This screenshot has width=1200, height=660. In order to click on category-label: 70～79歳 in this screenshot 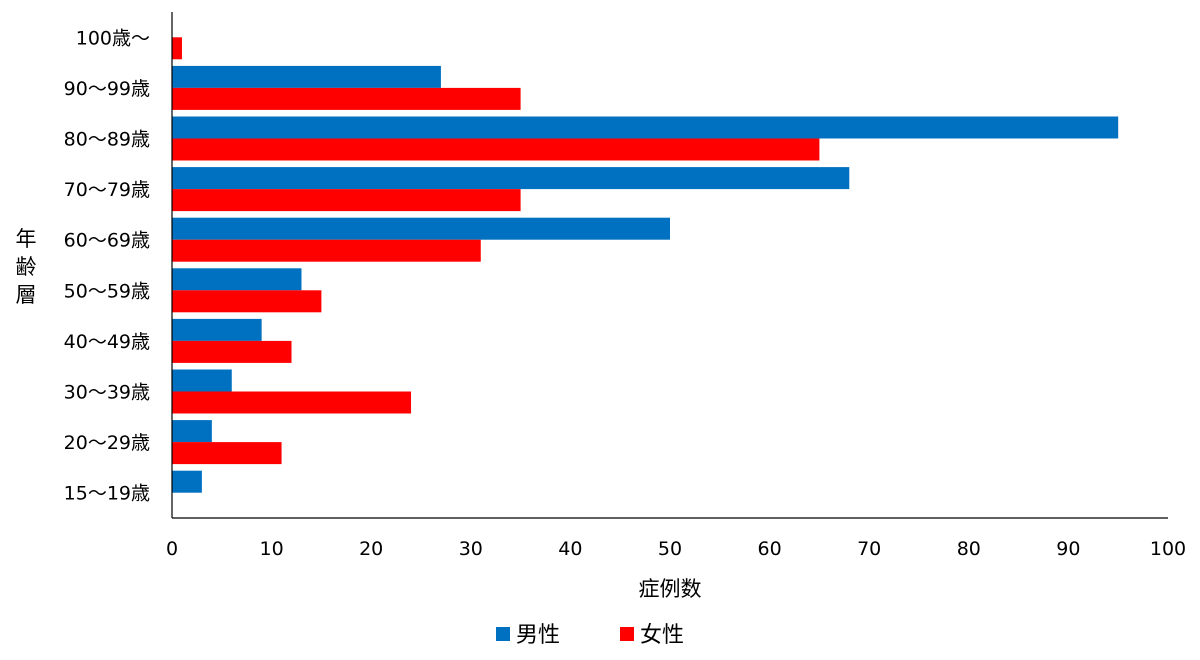, I will do `click(107, 190)`.